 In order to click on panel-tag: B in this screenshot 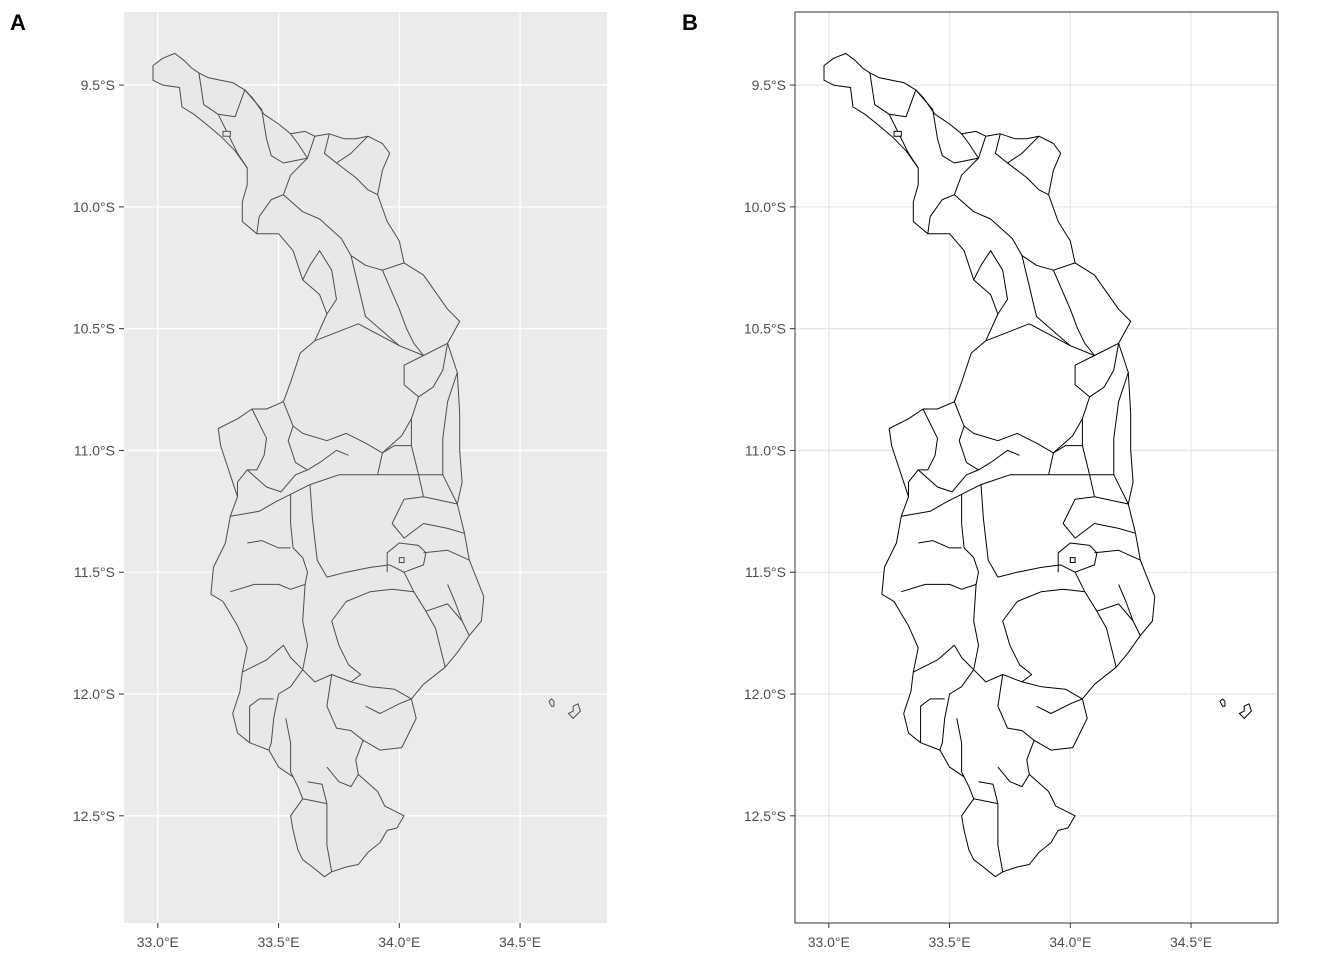, I will do `click(690, 22)`.